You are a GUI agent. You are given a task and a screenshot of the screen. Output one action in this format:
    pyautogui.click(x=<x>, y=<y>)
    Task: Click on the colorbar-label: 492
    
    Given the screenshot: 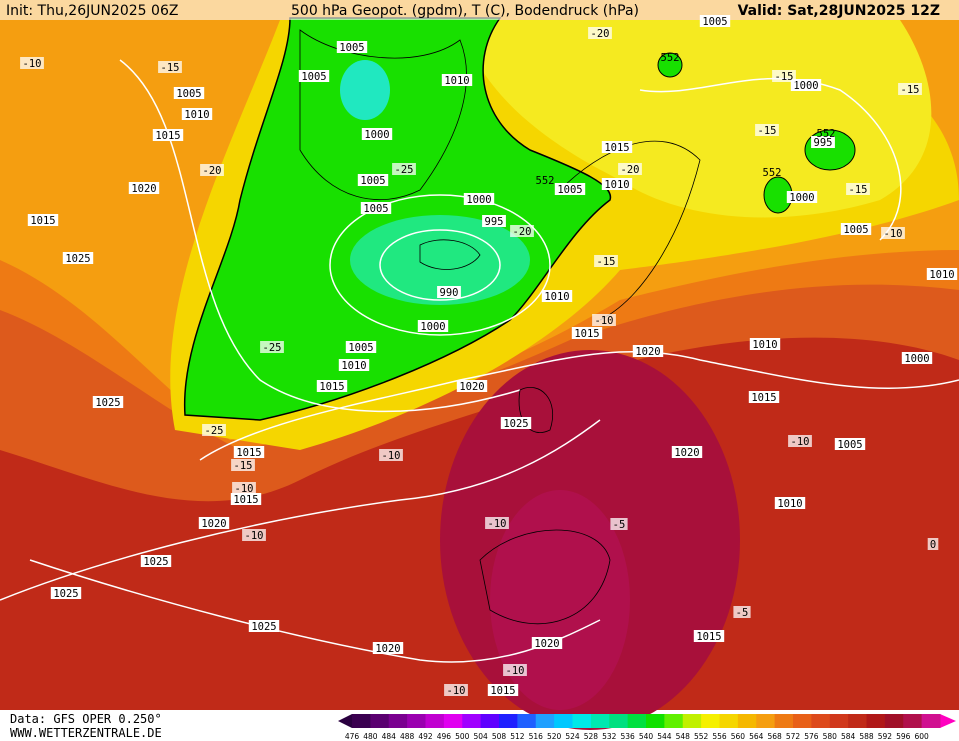 What is the action you would take?
    pyautogui.click(x=425, y=736)
    